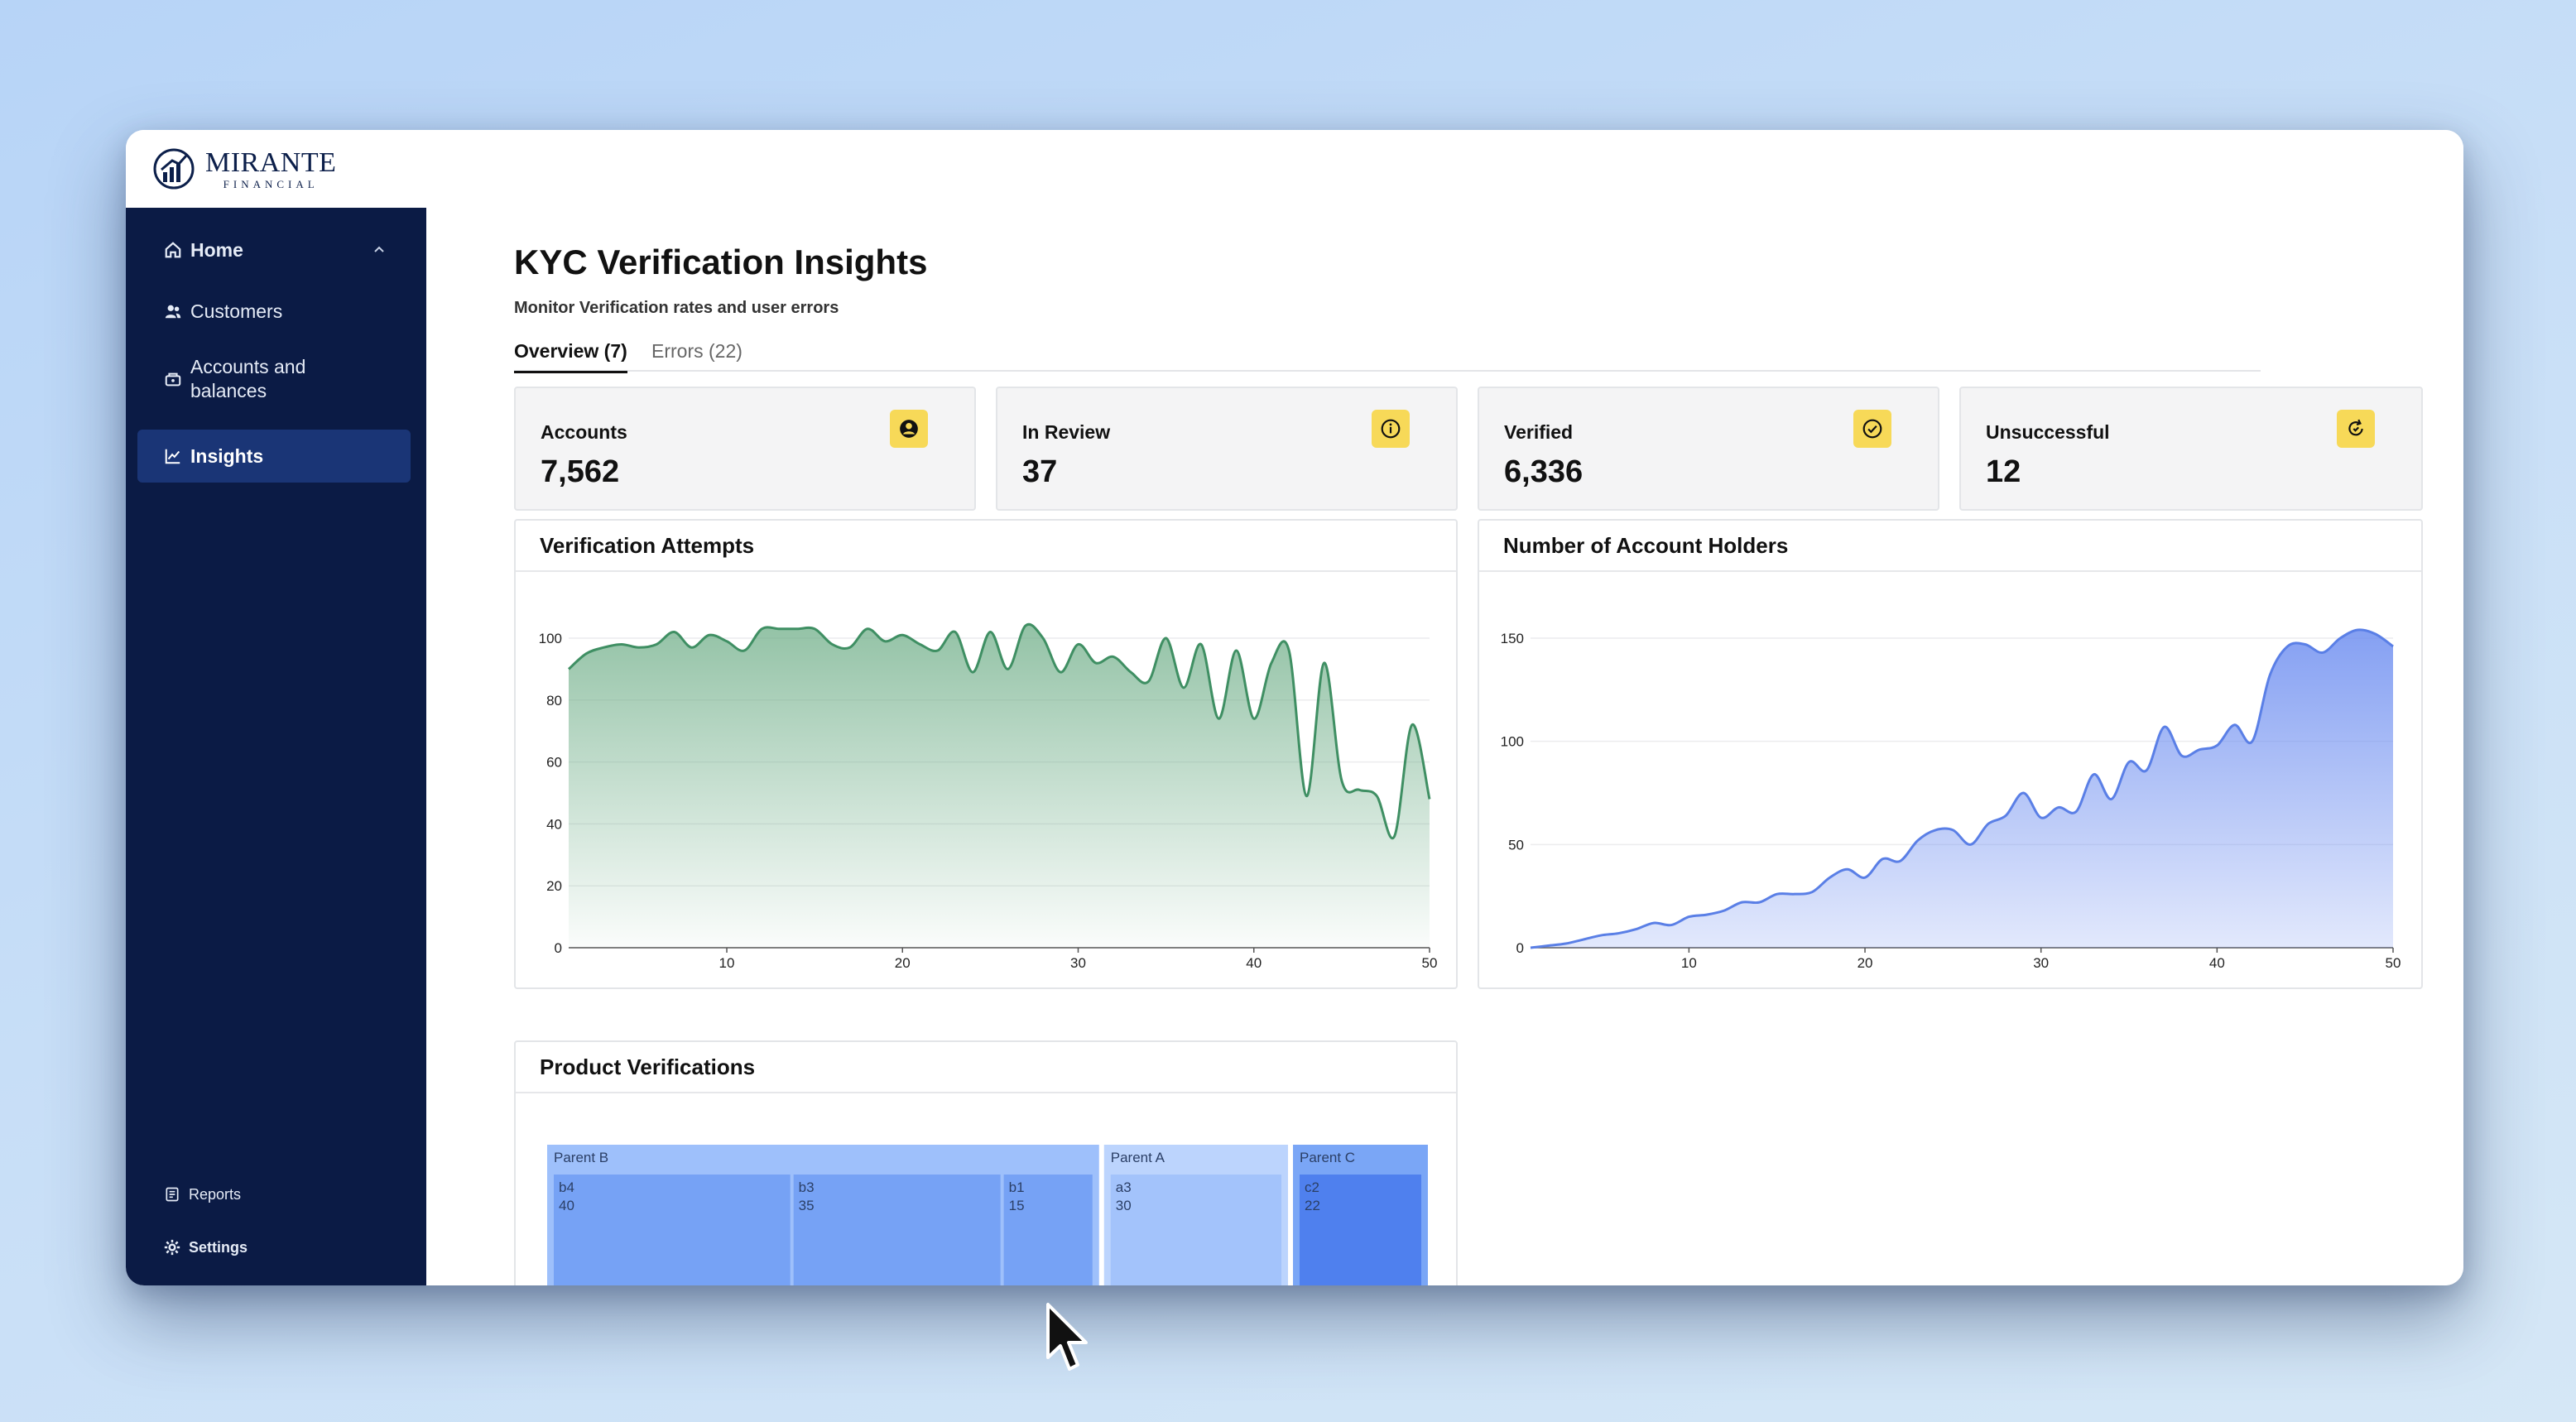 This screenshot has height=1422, width=2576. Describe the element at coordinates (1017, 1187) in the screenshot. I see `treemap-cell-name: b1` at that location.